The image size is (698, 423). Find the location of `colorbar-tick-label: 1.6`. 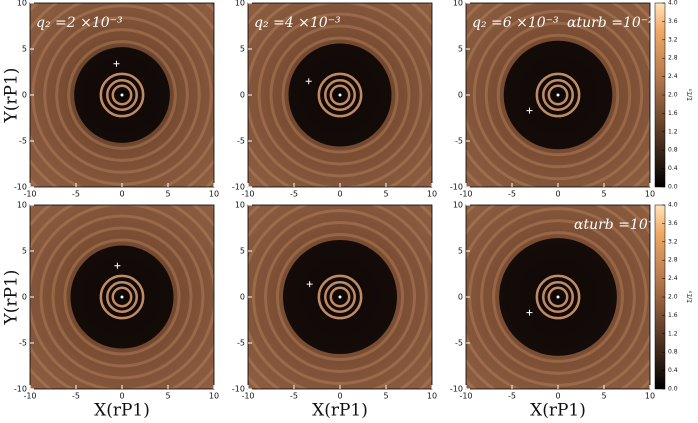

colorbar-tick-label: 1.6 is located at coordinates (673, 113).